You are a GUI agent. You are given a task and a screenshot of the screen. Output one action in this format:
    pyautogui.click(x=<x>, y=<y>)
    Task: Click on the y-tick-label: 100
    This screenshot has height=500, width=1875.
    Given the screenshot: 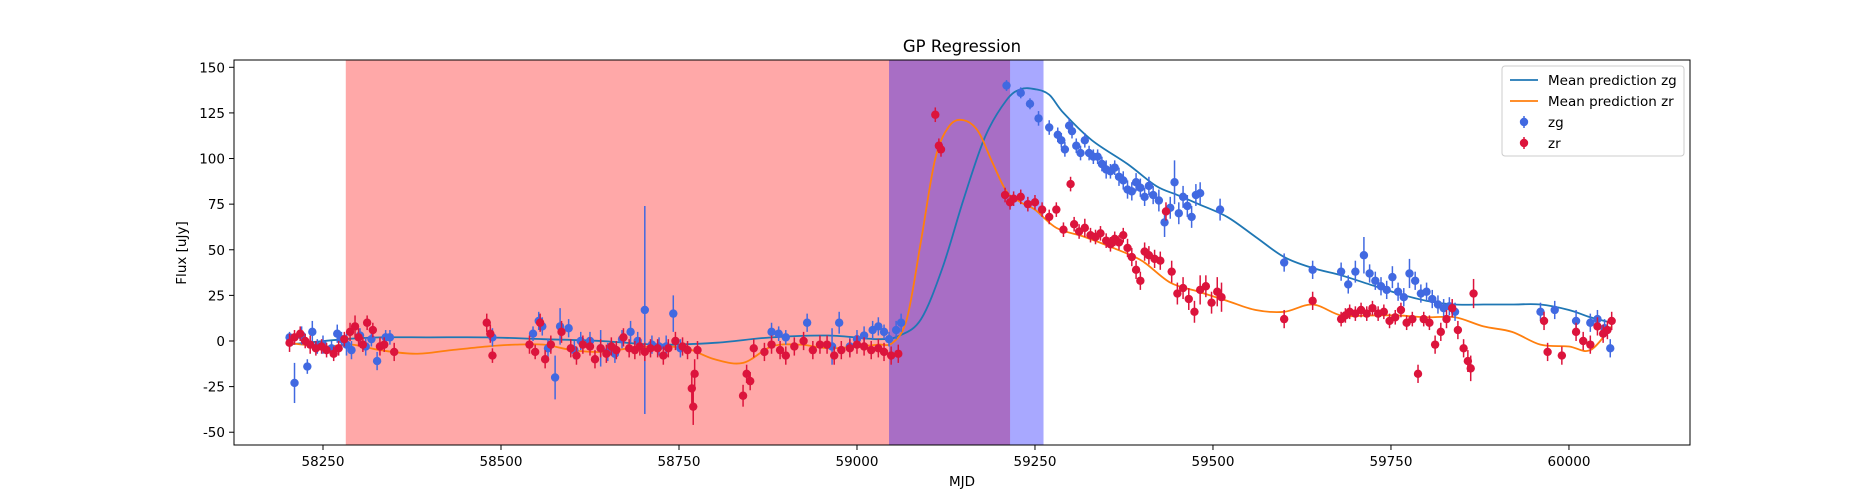 What is the action you would take?
    pyautogui.click(x=212, y=160)
    